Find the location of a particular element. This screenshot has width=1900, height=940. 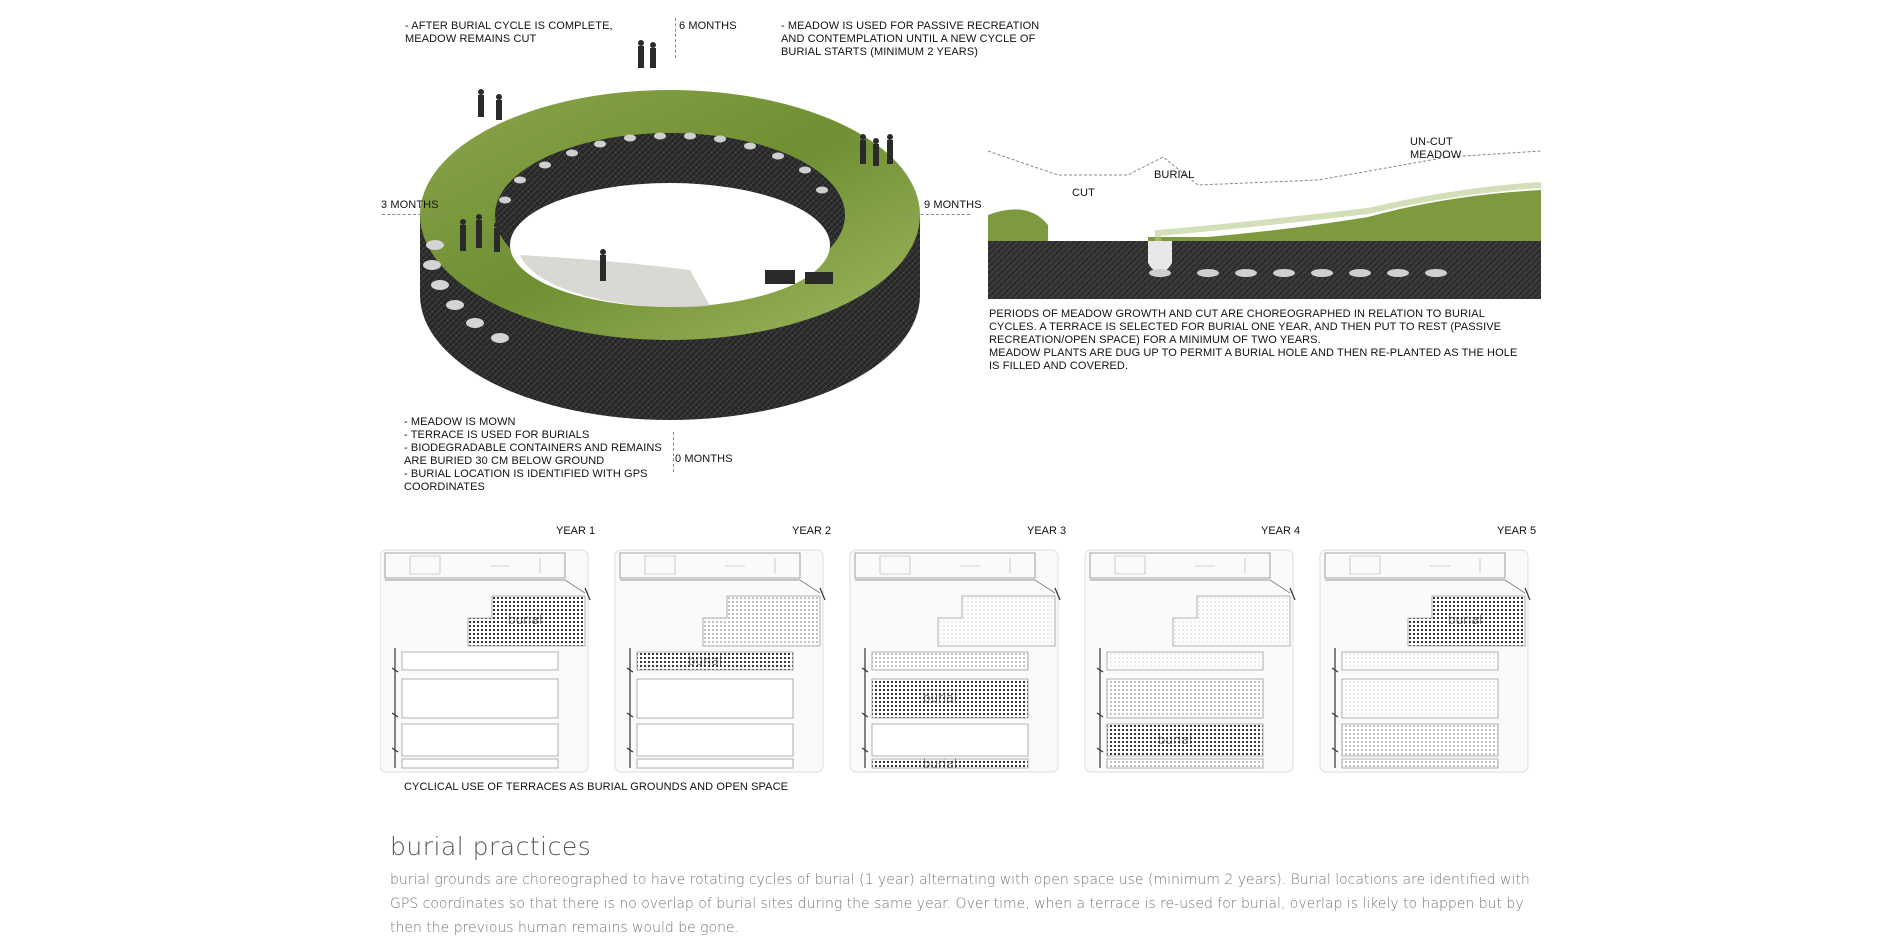

section-label-uncut-meadow: UN-CUT MEADOW is located at coordinates (1436, 148).